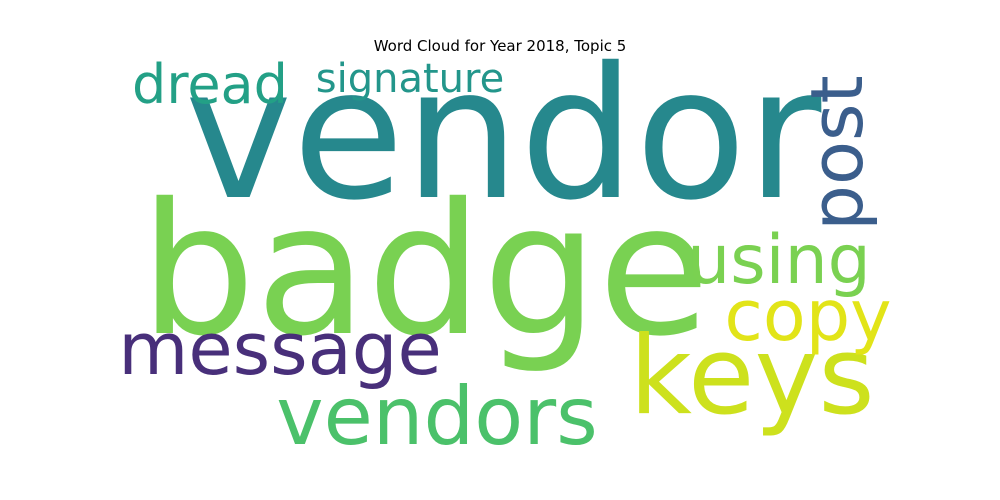 This screenshot has width=1000, height=500. I want to click on word-signature: signature, so click(410, 79).